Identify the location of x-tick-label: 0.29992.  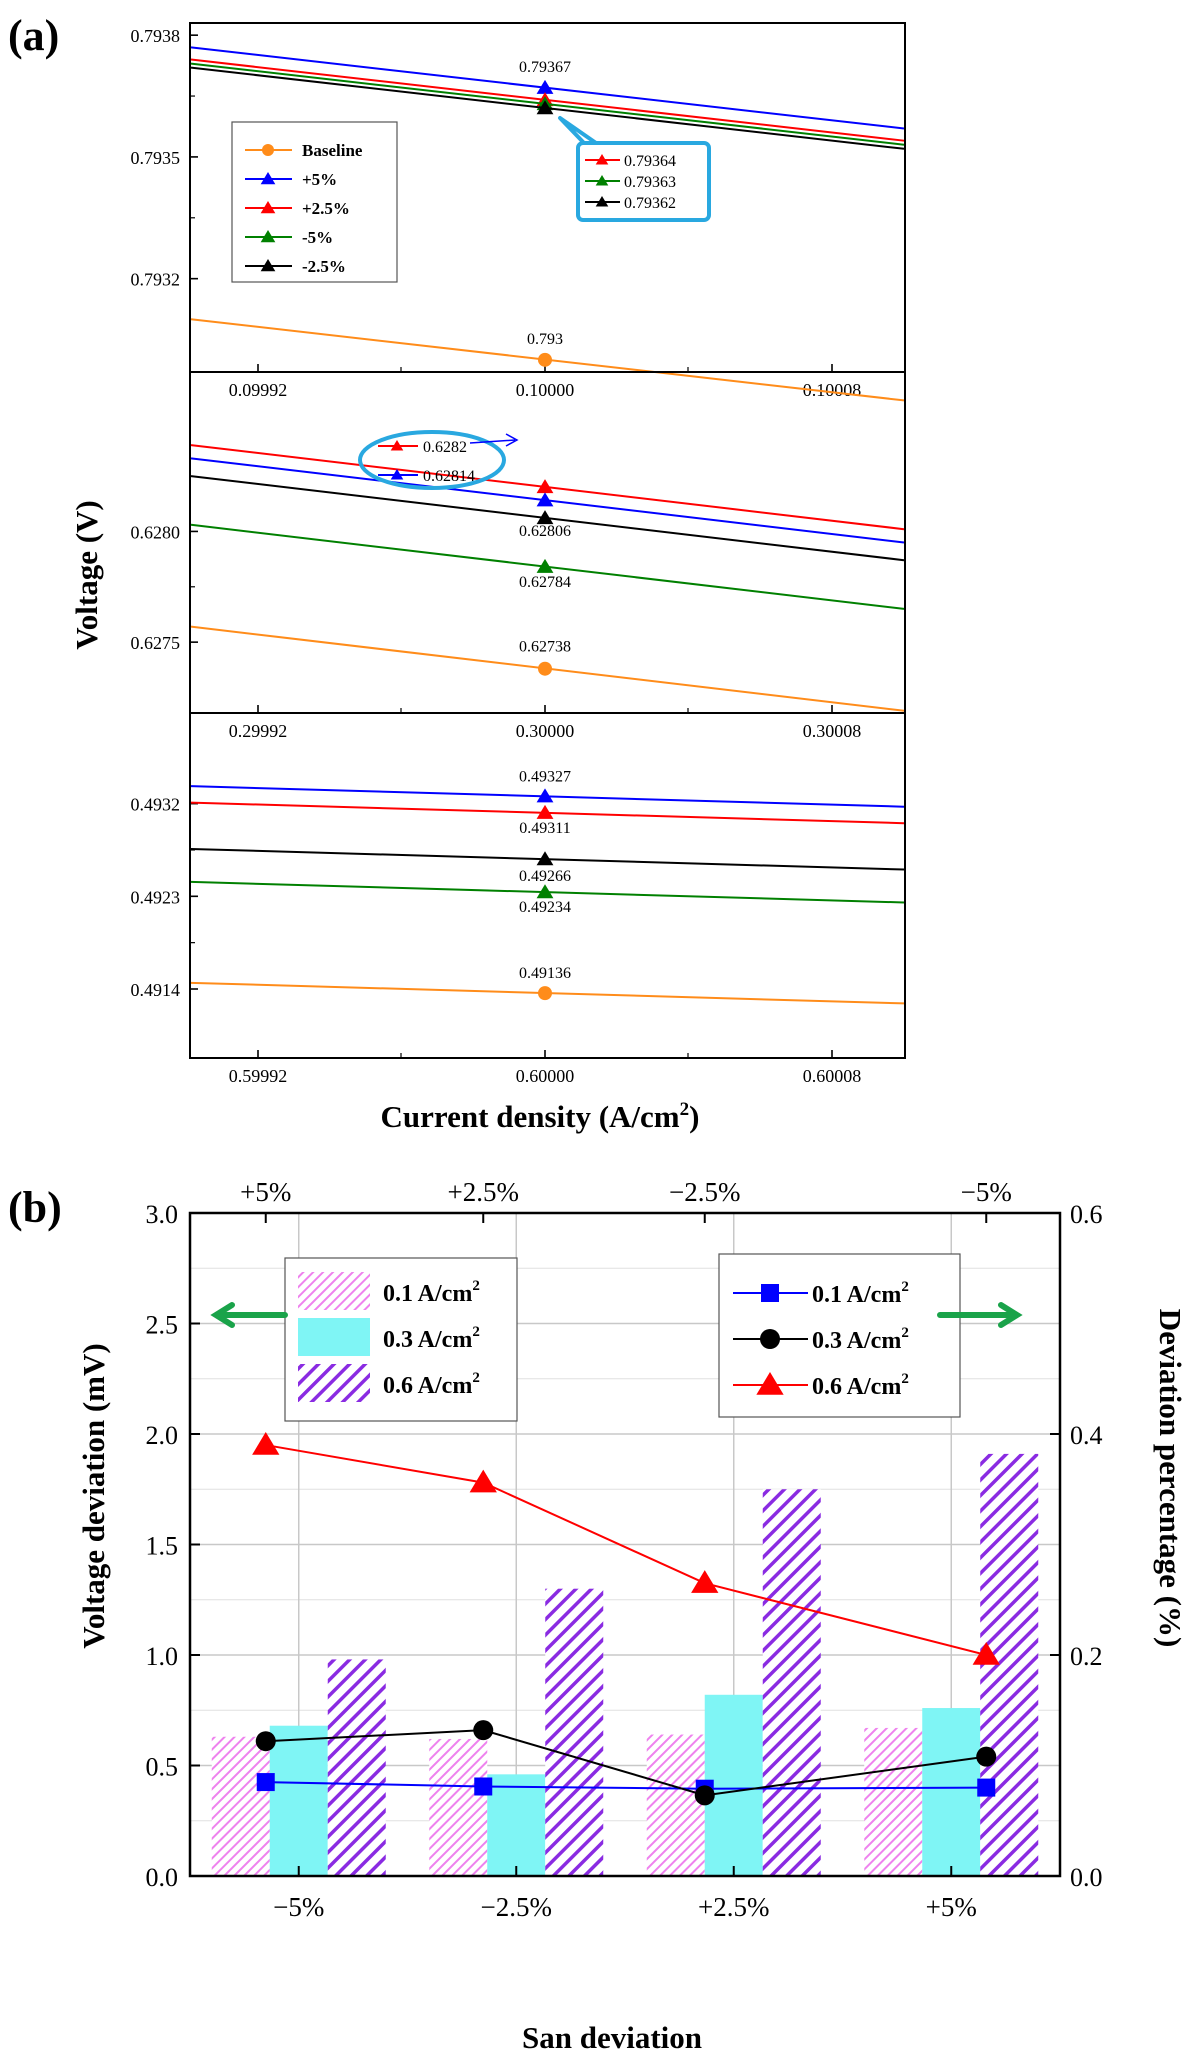
(258, 731).